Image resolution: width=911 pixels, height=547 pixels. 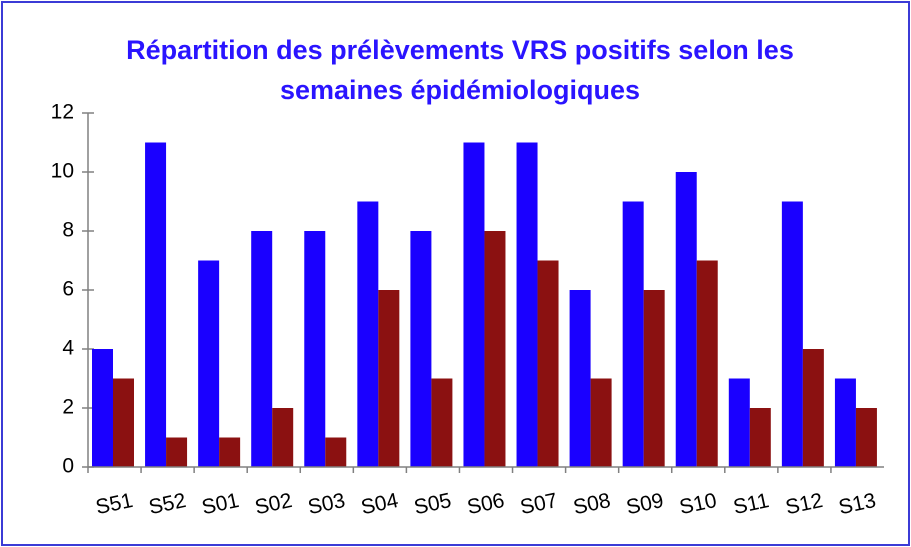 What do you see at coordinates (697, 504) in the screenshot?
I see `x-tick-label: S10` at bounding box center [697, 504].